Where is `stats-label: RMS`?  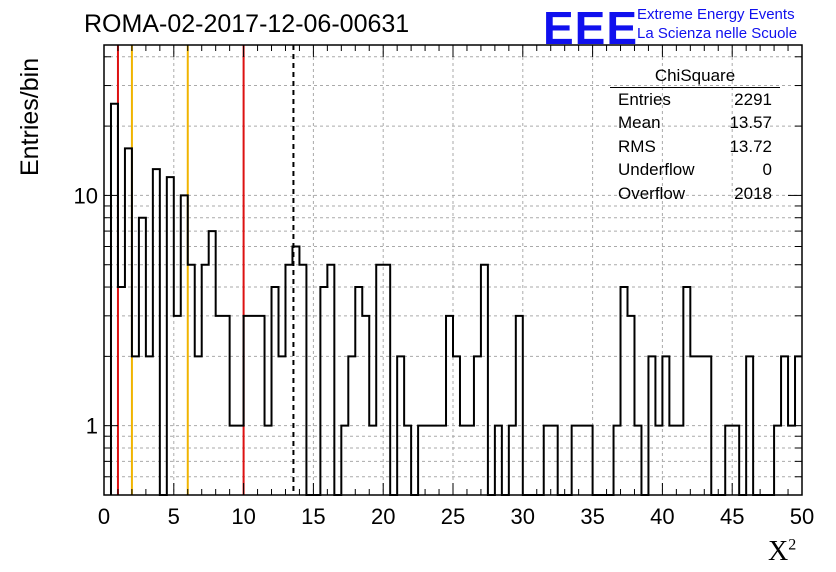
stats-label: RMS is located at coordinates (637, 146).